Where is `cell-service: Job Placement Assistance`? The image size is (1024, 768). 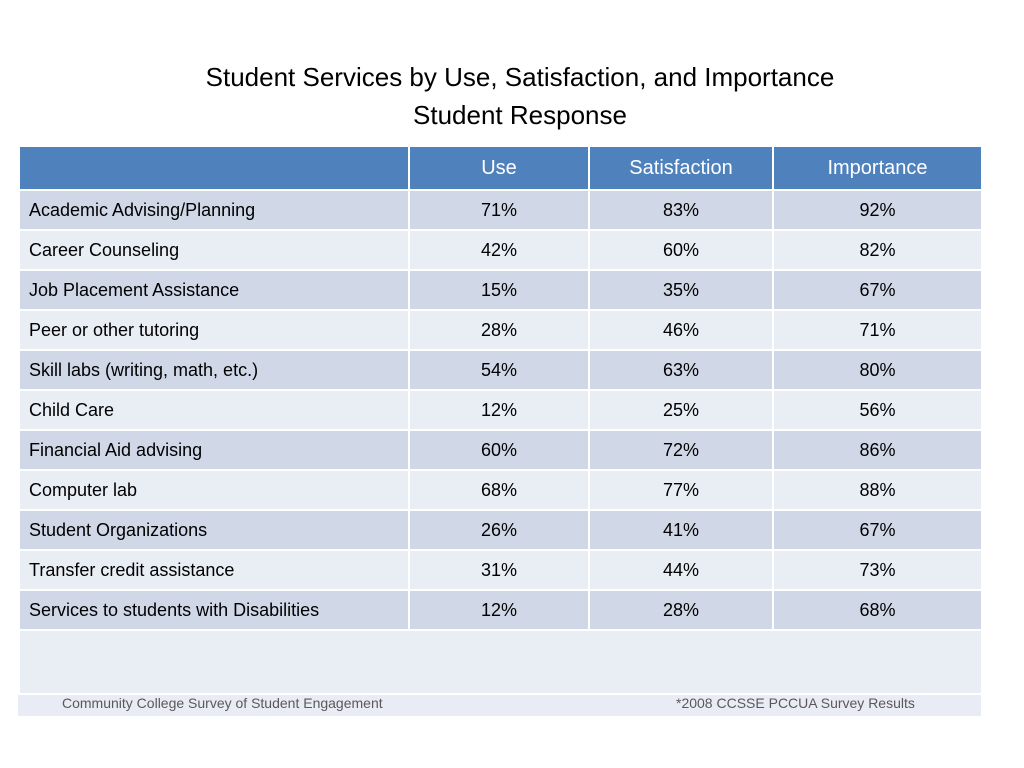 cell-service: Job Placement Assistance is located at coordinates (214, 290).